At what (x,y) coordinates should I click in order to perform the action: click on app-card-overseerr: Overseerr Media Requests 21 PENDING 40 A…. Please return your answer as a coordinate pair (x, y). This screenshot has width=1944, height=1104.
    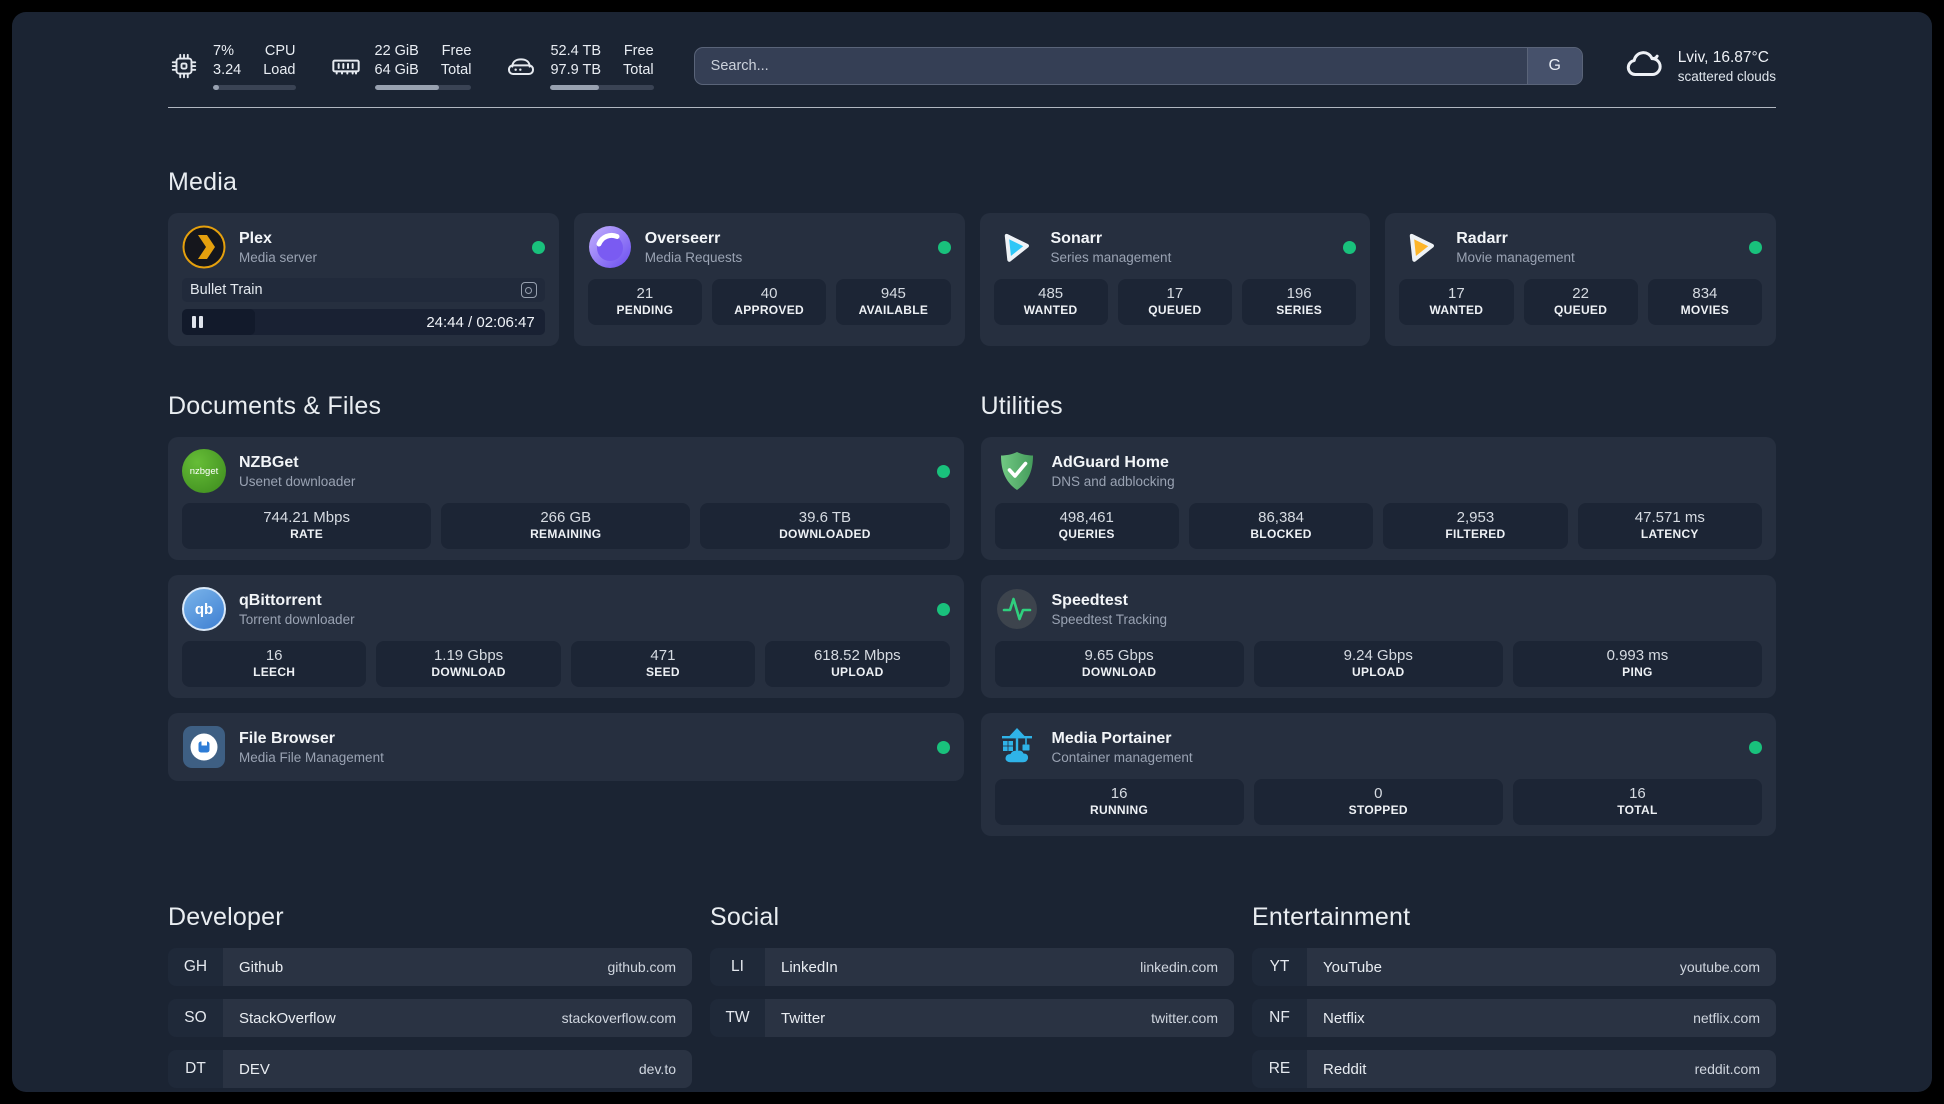
    Looking at the image, I should click on (769, 280).